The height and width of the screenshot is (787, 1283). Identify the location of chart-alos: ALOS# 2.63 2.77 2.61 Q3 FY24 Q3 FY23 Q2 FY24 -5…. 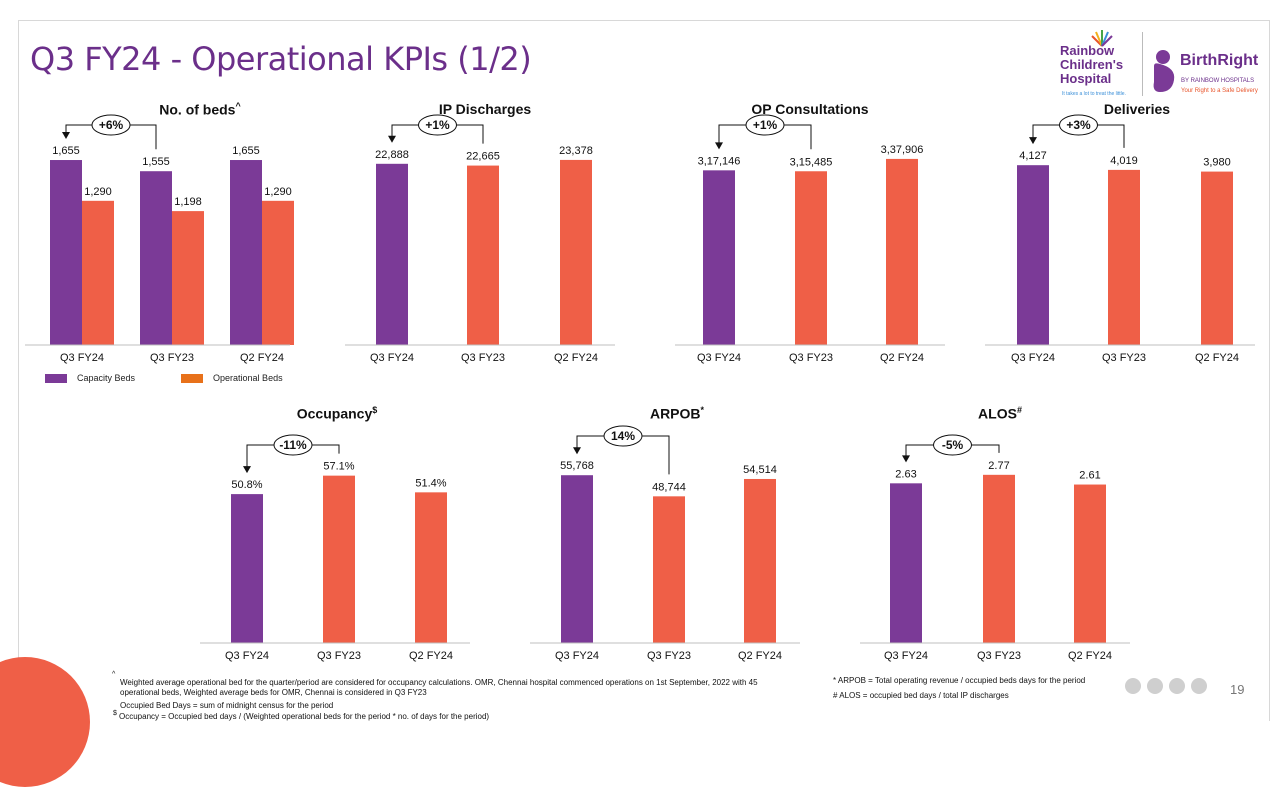
(995, 534).